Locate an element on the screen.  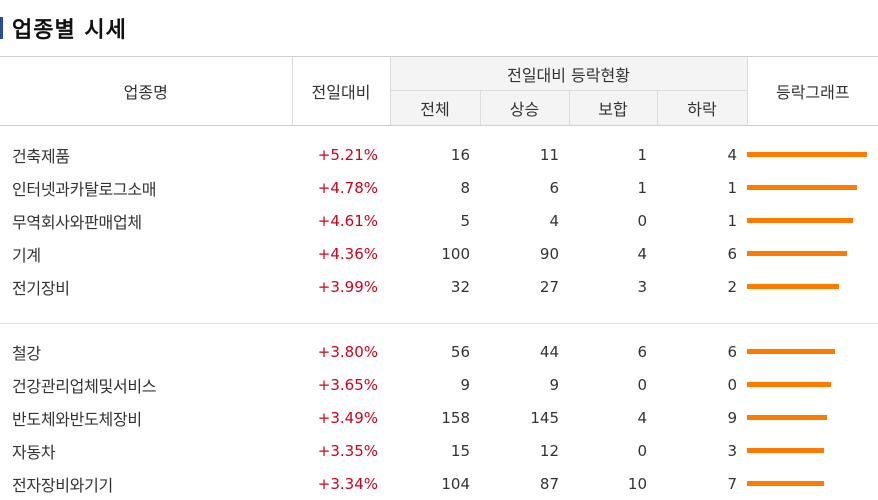
count-up: 11 is located at coordinates (524, 154).